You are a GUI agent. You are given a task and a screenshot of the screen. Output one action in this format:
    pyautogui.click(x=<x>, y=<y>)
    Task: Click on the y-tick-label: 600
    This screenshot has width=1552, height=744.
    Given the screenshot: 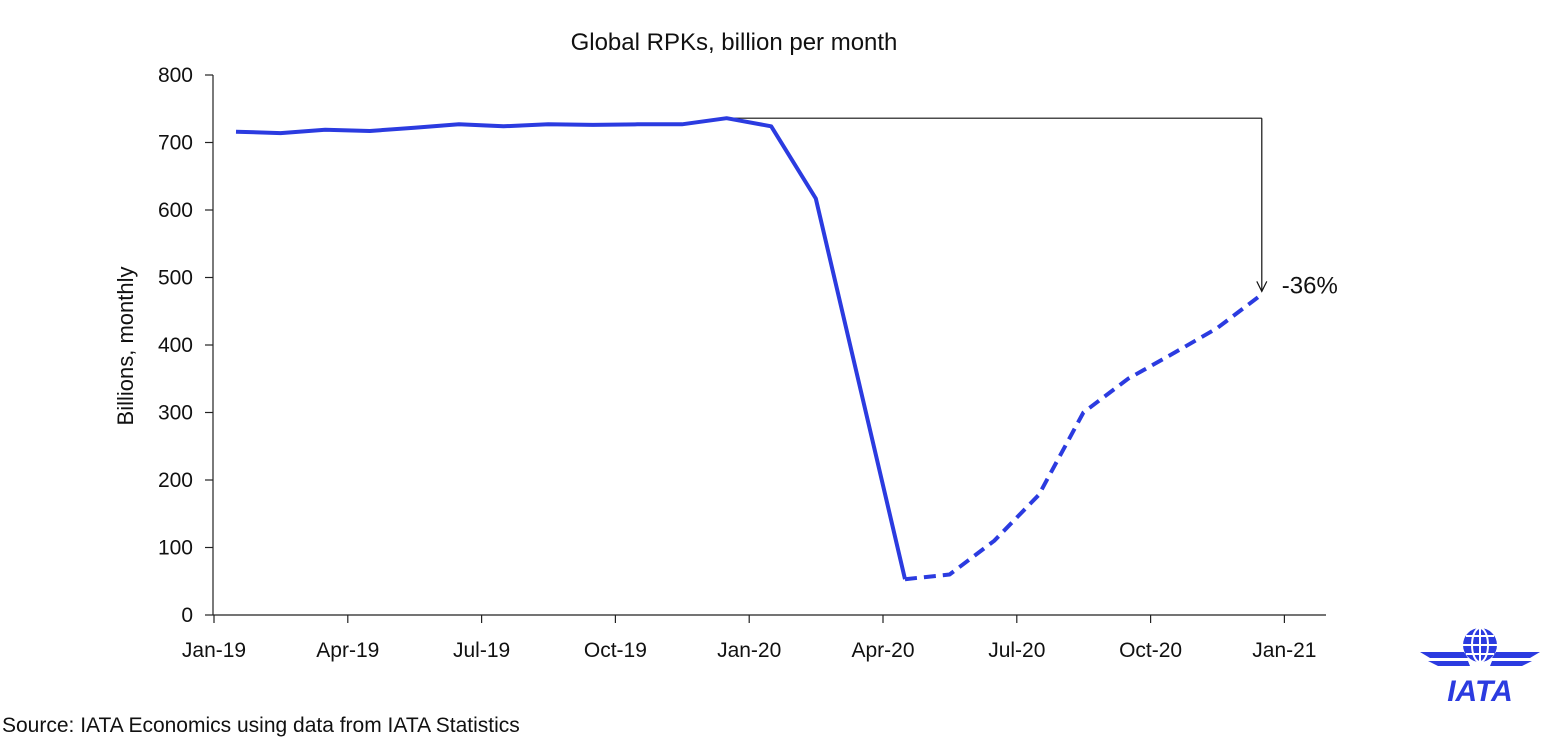 What is the action you would take?
    pyautogui.click(x=175, y=210)
    